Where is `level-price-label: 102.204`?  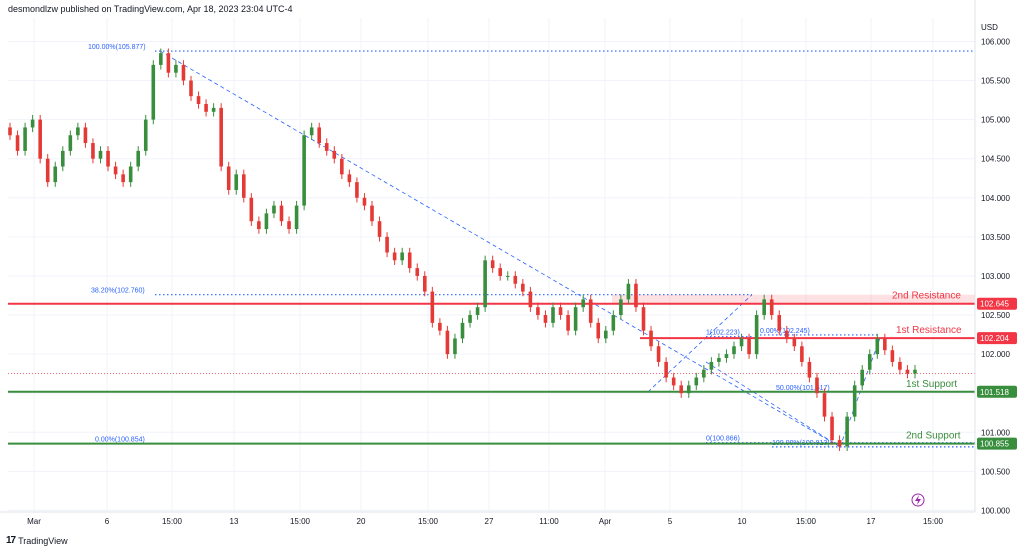
level-price-label: 102.204 is located at coordinates (994, 338).